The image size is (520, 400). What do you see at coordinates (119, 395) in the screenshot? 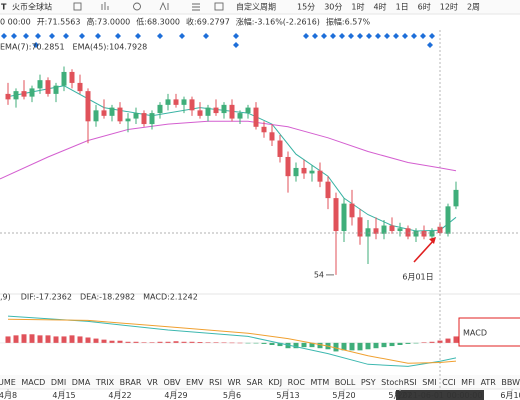
I see `x-tick-label: 4月22` at bounding box center [119, 395].